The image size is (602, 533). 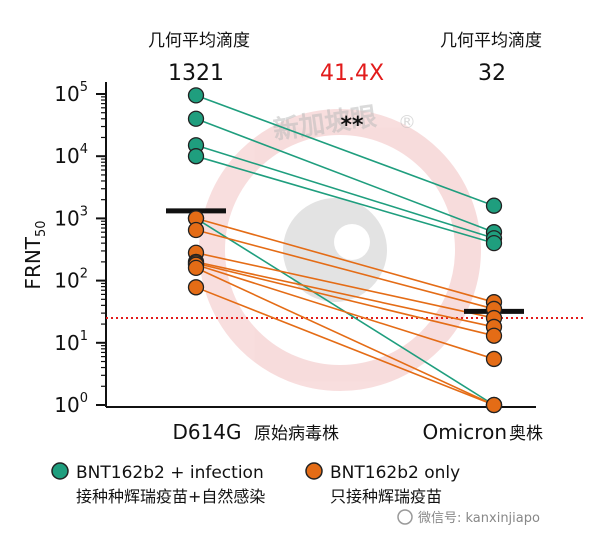 I want to click on y-tick-label-5: 10⁵, so click(x=71, y=93).